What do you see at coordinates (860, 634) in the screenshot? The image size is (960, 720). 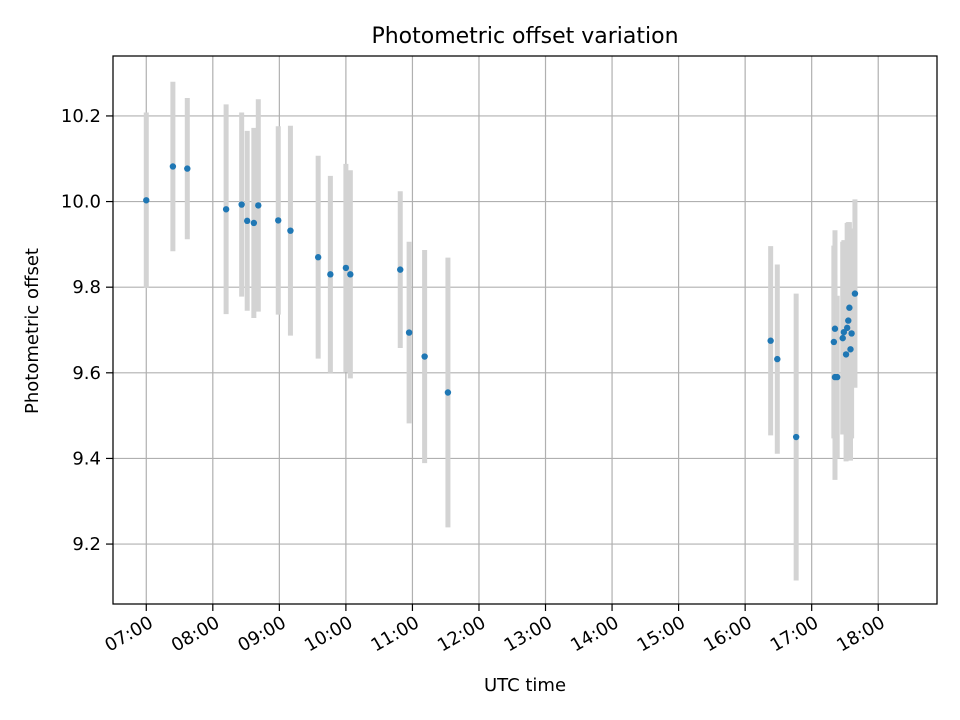 I see `x-tick-label: 18:00` at bounding box center [860, 634].